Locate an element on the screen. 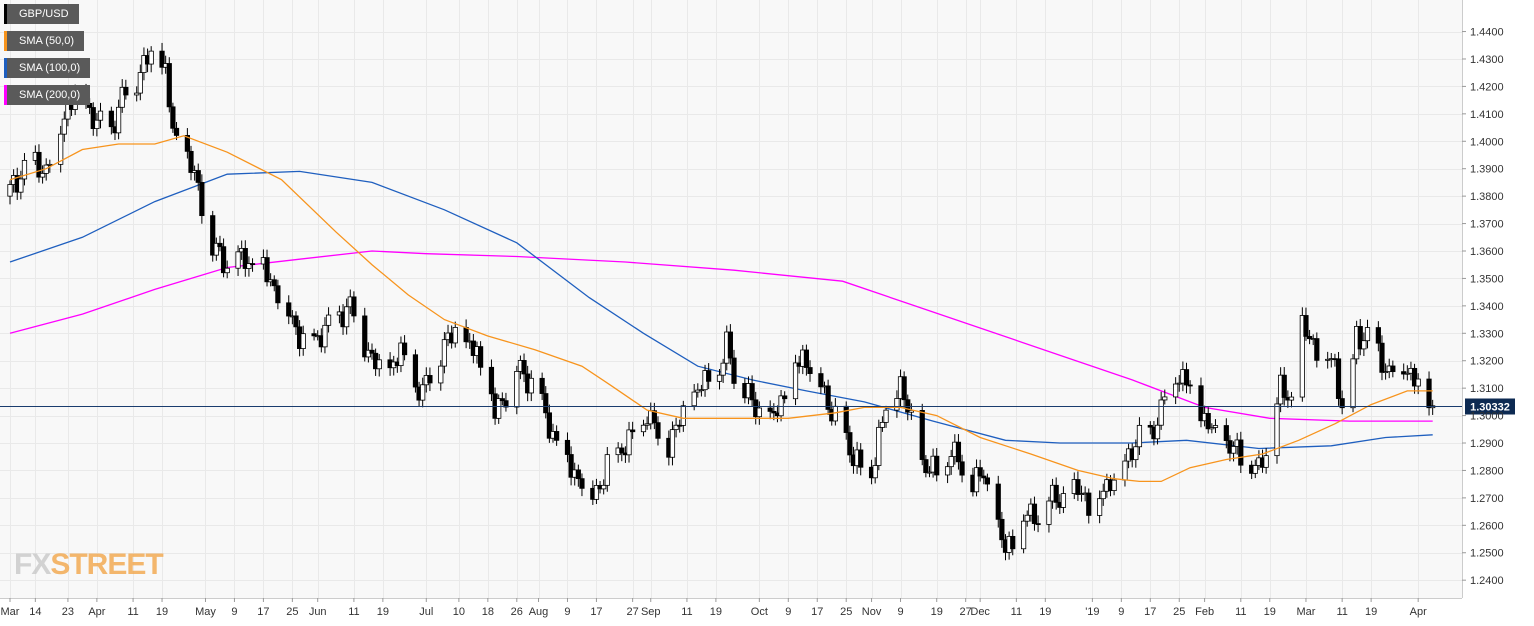 The image size is (1534, 626). legend-item-gbpusd: GBP/USD is located at coordinates (41, 14).